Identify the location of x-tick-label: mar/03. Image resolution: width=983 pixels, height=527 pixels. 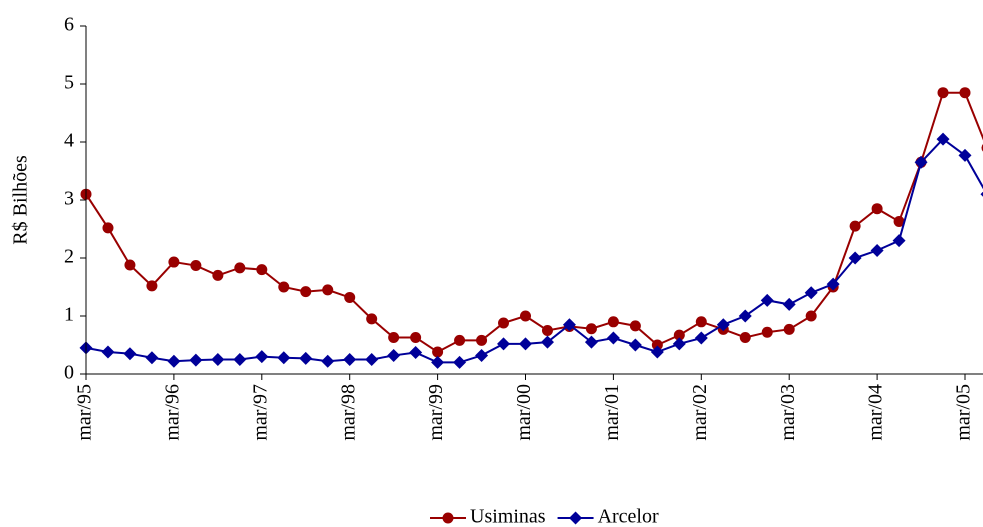
(788, 412).